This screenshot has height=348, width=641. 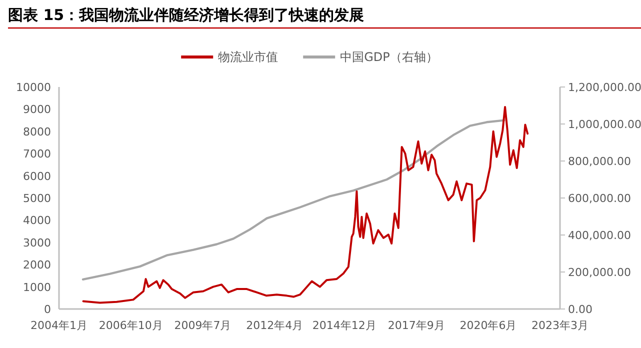 What do you see at coordinates (37, 154) in the screenshot?
I see `y-tick-label: 7000` at bounding box center [37, 154].